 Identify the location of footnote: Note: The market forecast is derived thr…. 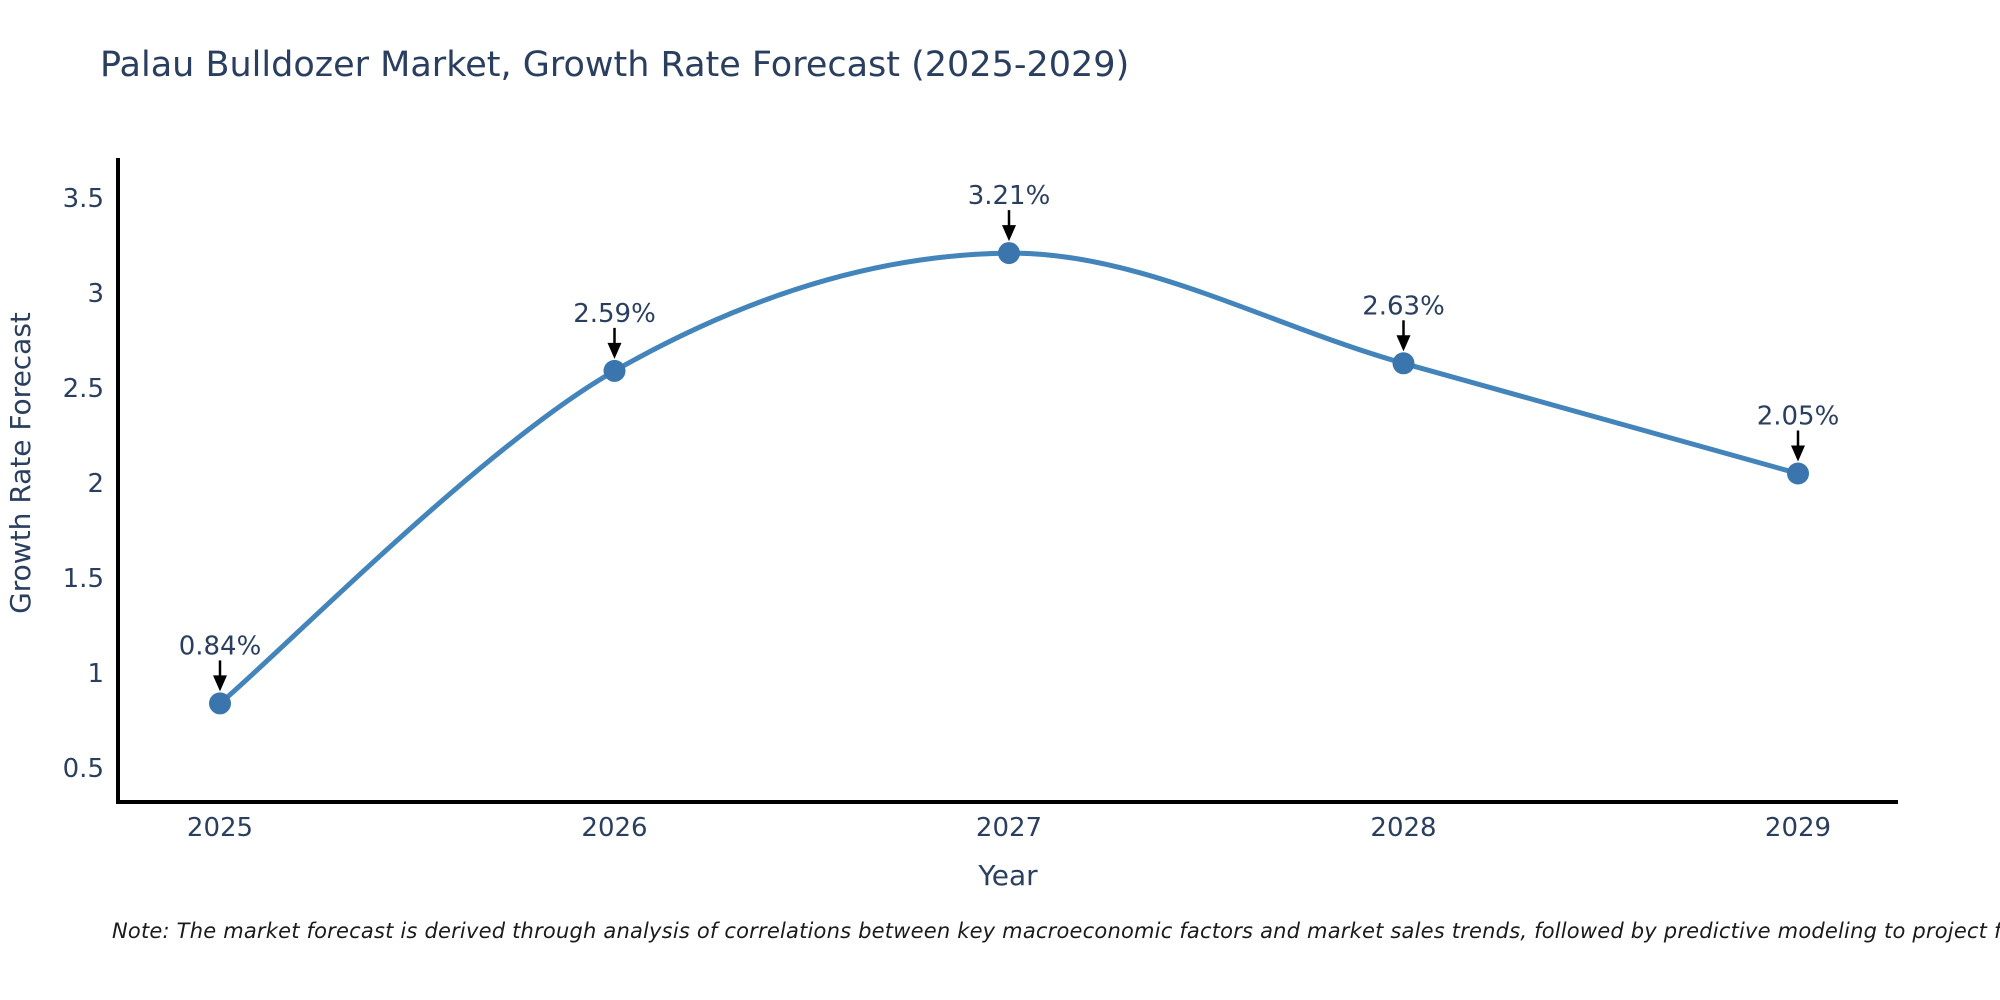
(1056, 931).